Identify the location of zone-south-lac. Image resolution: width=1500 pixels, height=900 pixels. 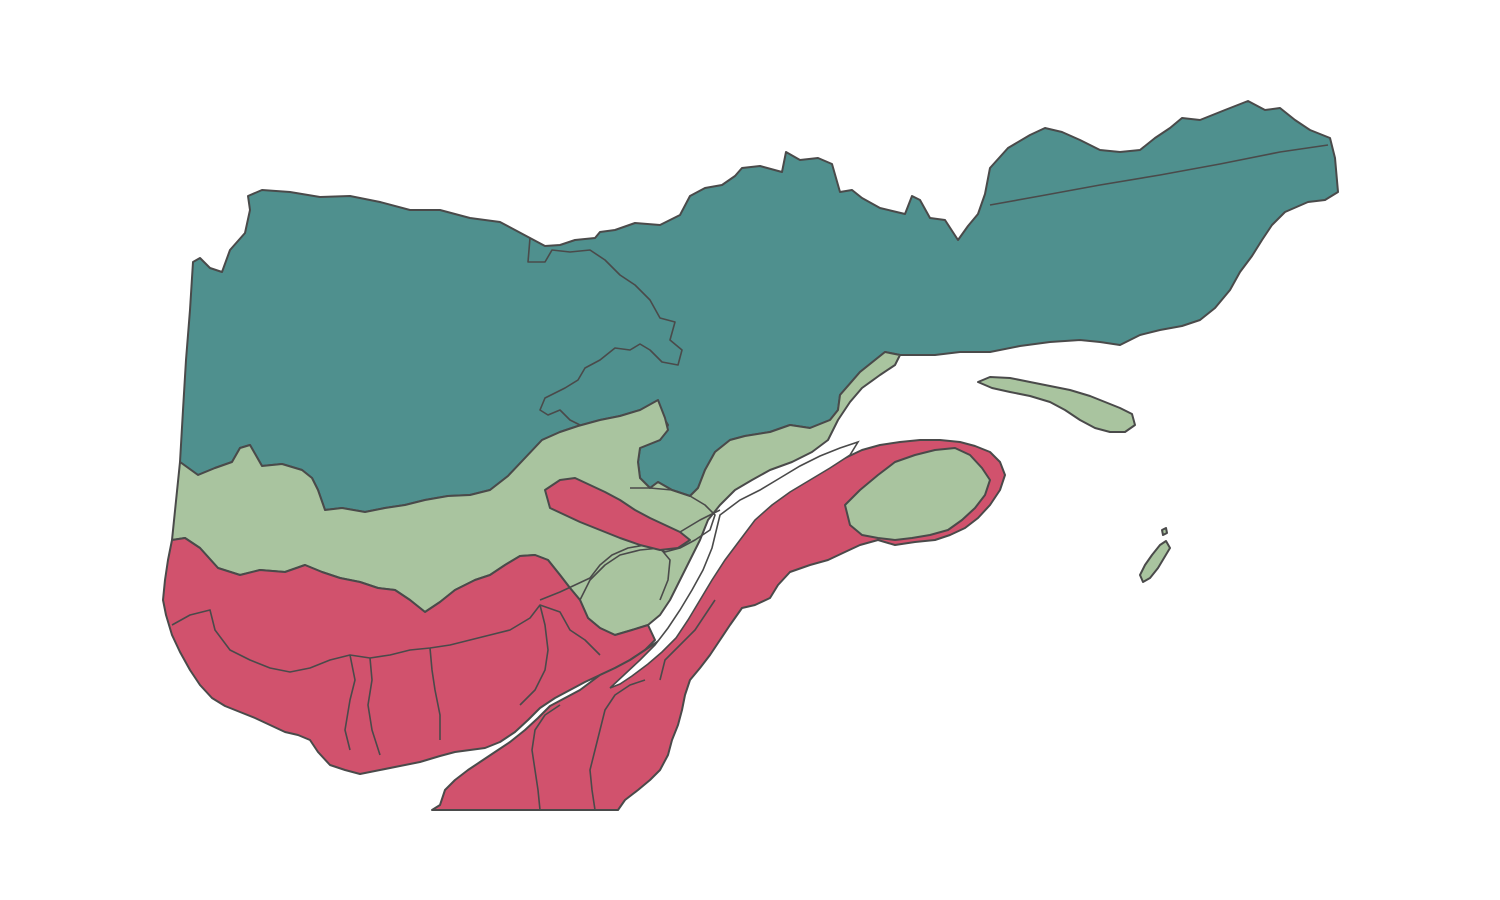
(617, 514).